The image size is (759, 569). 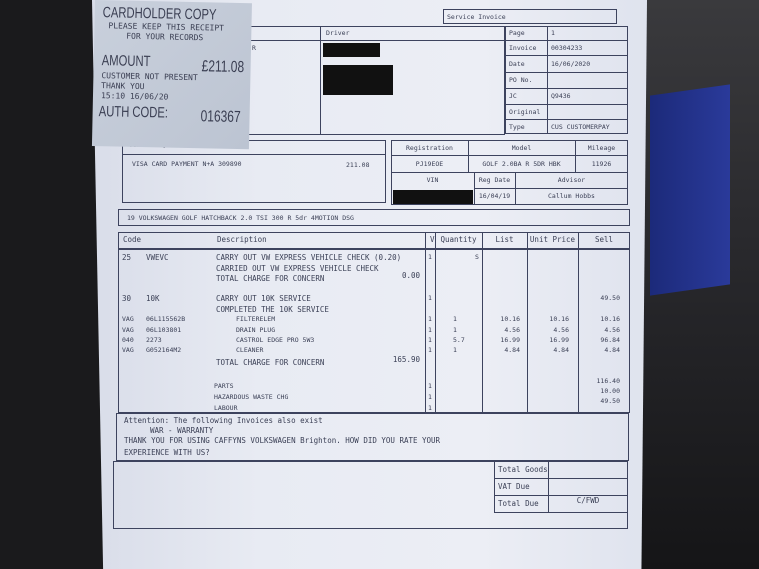 I want to click on info-label: JC, so click(x=513, y=96).